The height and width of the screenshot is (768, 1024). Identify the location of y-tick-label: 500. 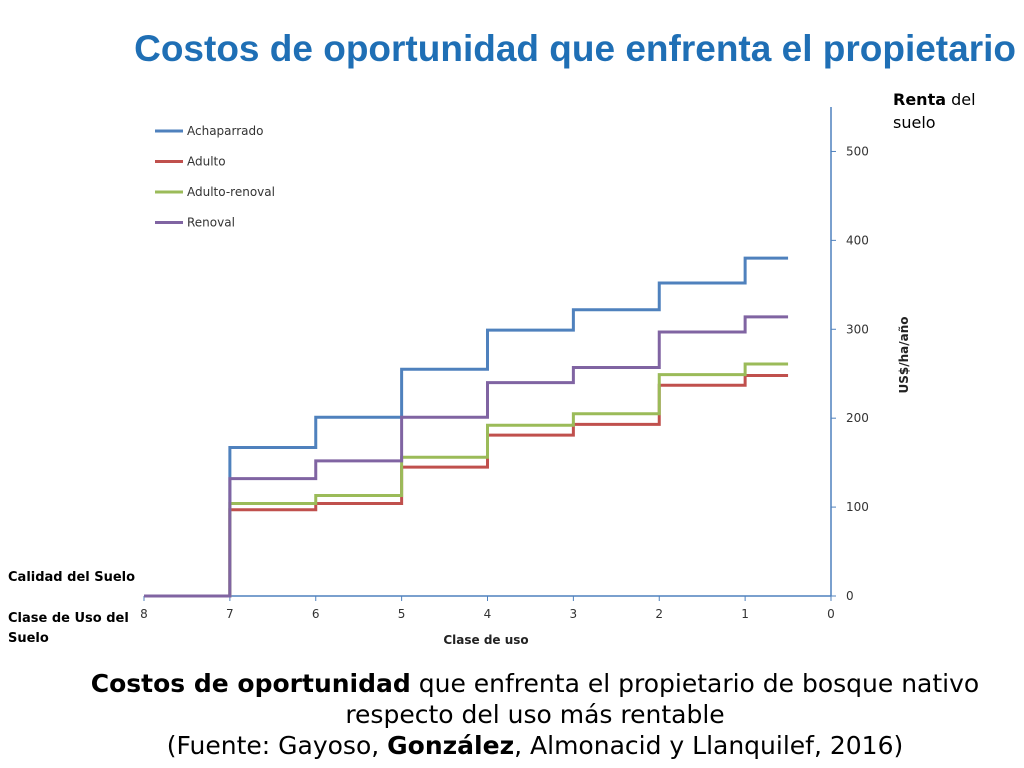
(857, 151).